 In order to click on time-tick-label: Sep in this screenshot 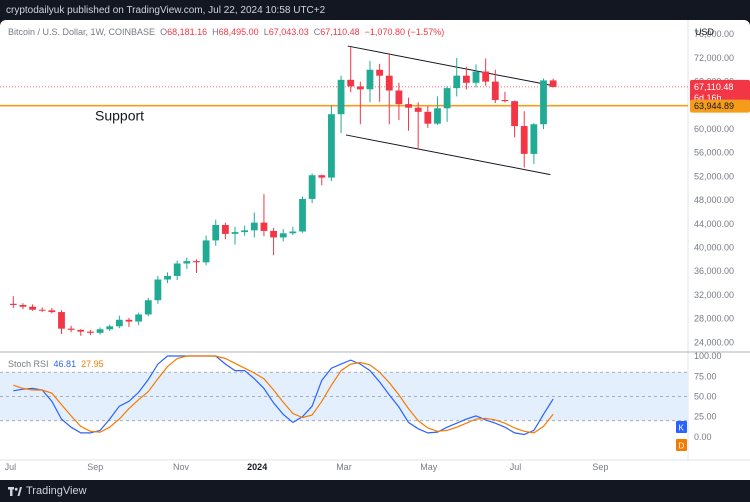, I will do `click(95, 467)`.